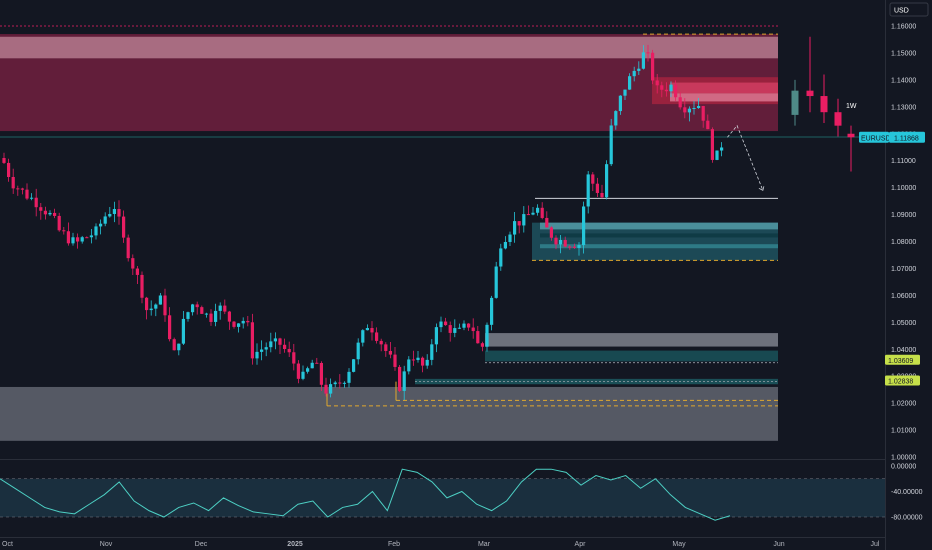  What do you see at coordinates (484, 544) in the screenshot?
I see `time-tick-label: Mar` at bounding box center [484, 544].